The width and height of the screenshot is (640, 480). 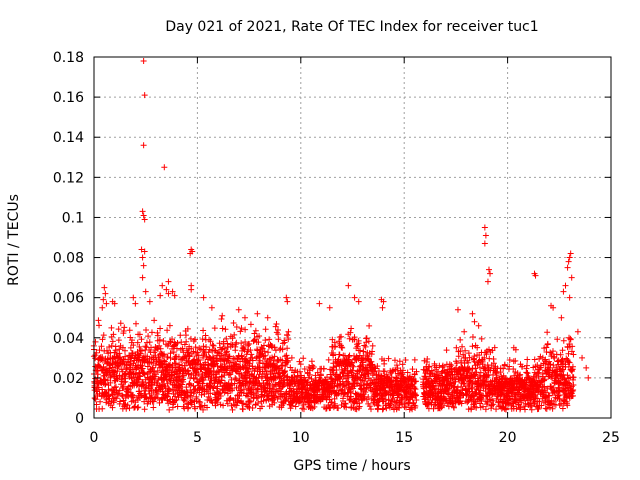 What do you see at coordinates (68, 178) in the screenshot?
I see `y-tick-label: 0.12` at bounding box center [68, 178].